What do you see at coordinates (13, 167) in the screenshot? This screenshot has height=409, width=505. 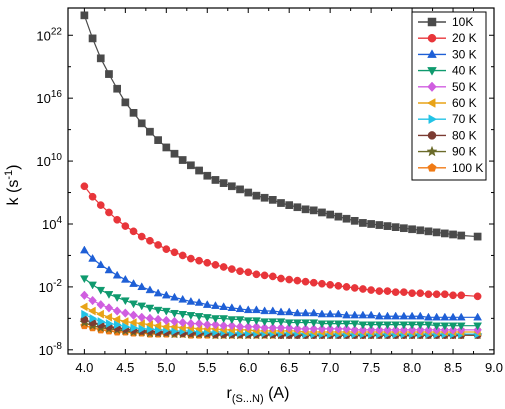 I see `y-axis-title-tail: )` at bounding box center [13, 167].